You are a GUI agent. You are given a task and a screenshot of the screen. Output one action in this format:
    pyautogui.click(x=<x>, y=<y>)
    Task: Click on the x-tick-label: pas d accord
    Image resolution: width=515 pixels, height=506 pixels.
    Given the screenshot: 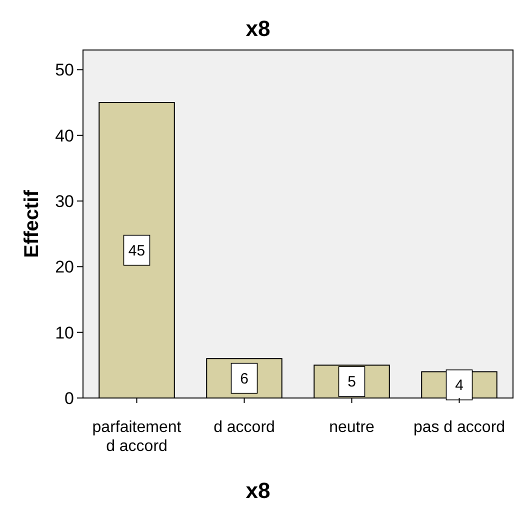 What is the action you would take?
    pyautogui.click(x=459, y=427)
    